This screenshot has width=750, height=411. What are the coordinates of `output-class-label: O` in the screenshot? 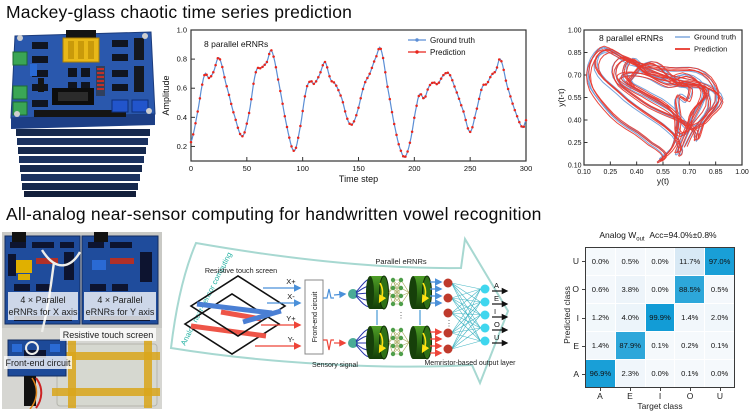 It's located at (497, 324).